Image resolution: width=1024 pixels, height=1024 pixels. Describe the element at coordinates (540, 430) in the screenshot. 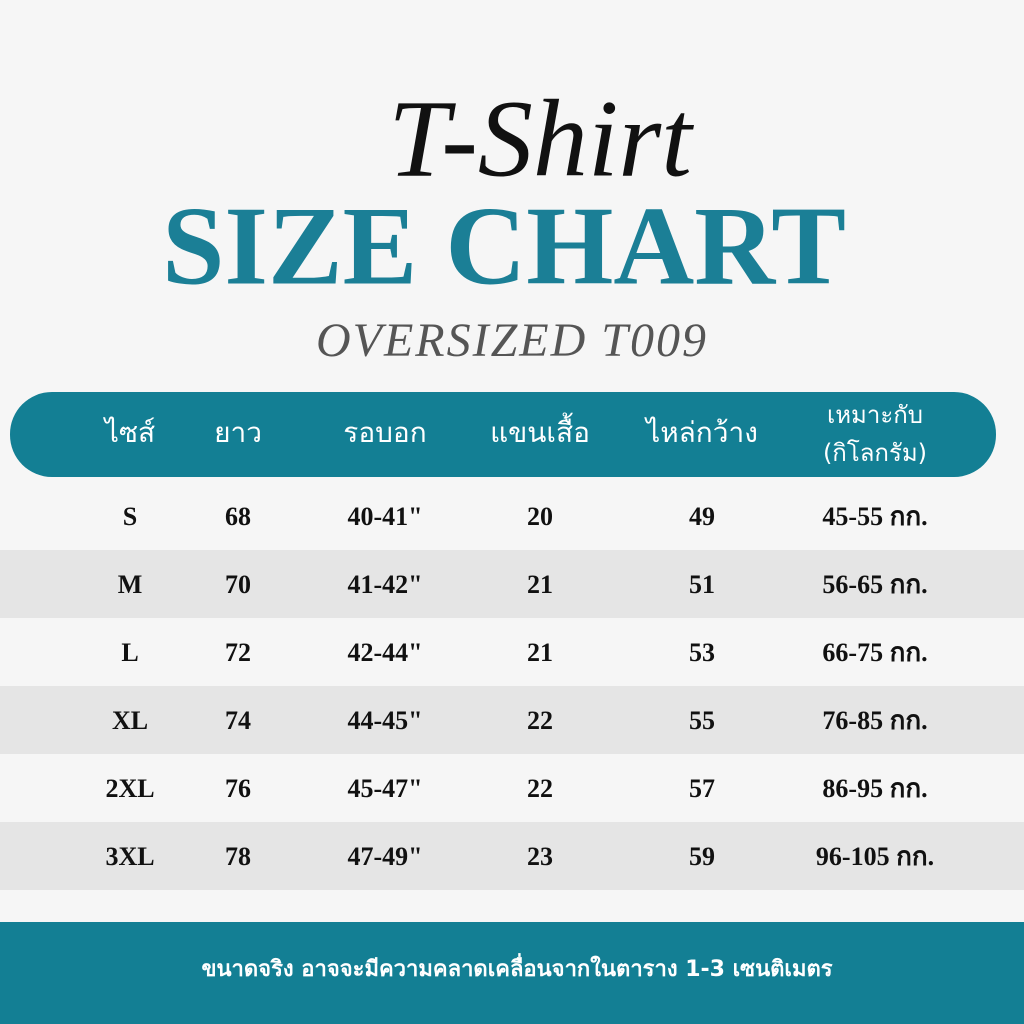

I see `column-header: แขนเสื้อ` at that location.